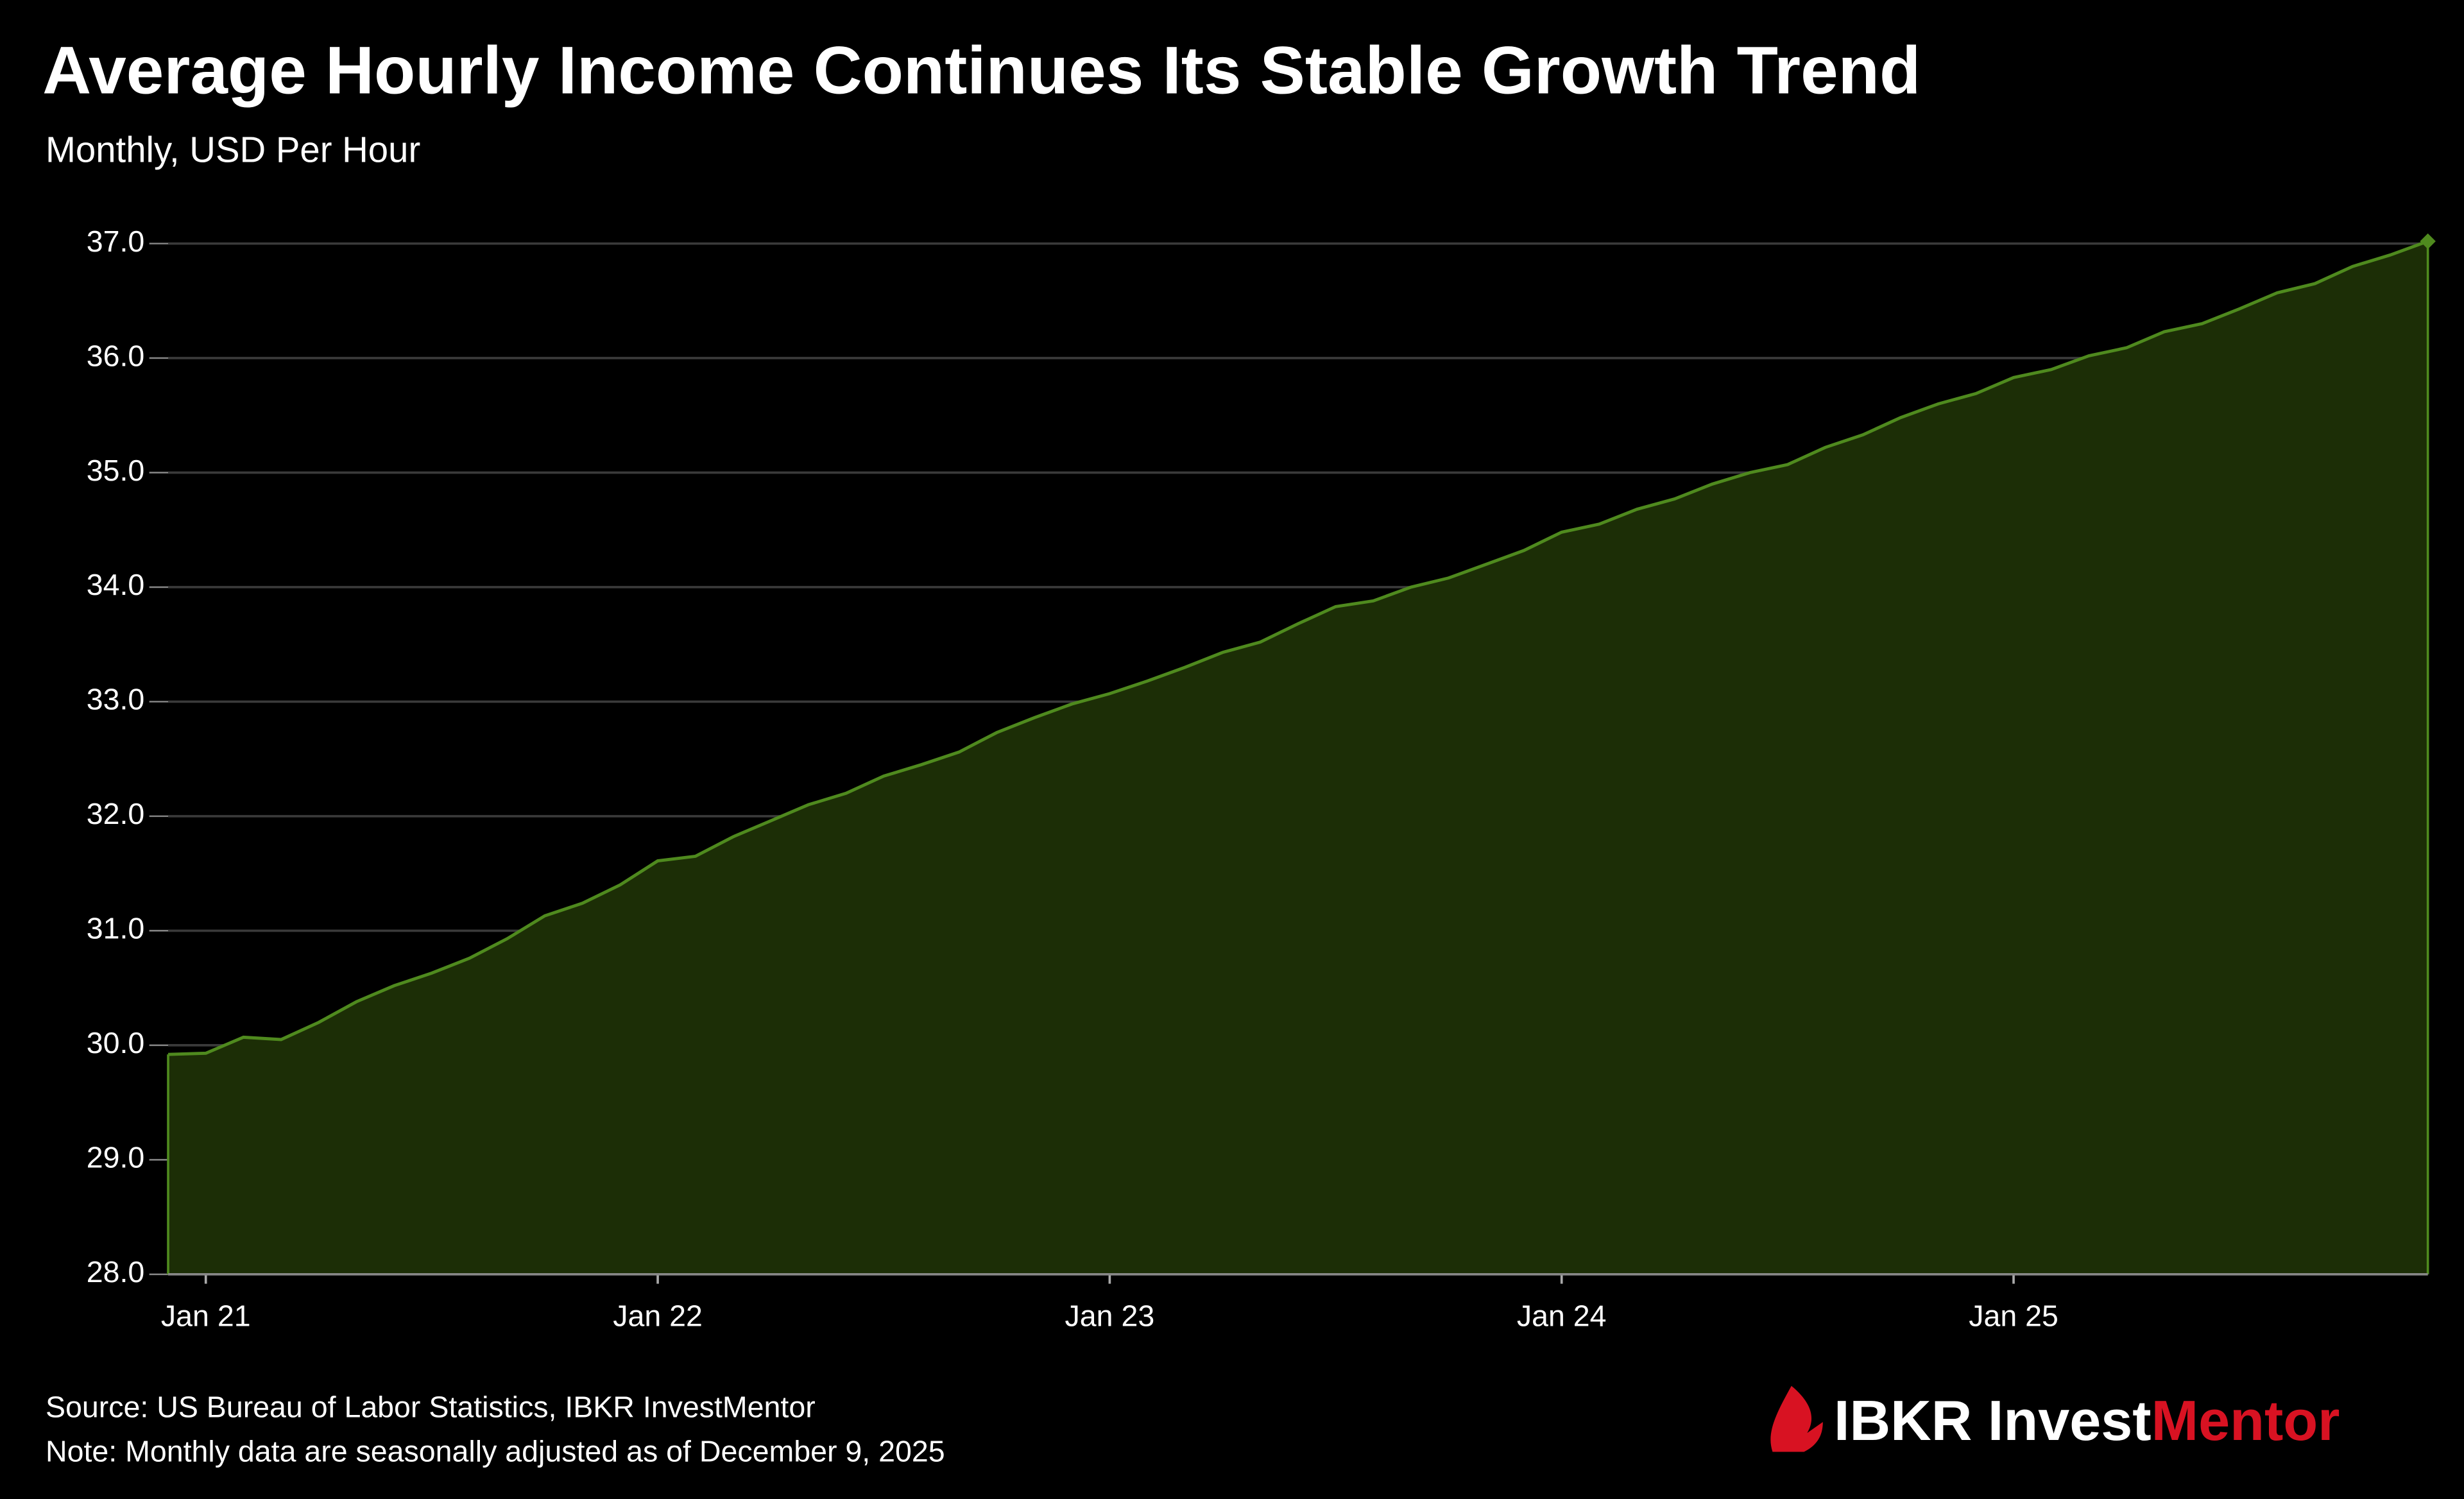 This screenshot has width=2464, height=1499. Describe the element at coordinates (116, 928) in the screenshot. I see `y-tick-label: 31.0` at that location.